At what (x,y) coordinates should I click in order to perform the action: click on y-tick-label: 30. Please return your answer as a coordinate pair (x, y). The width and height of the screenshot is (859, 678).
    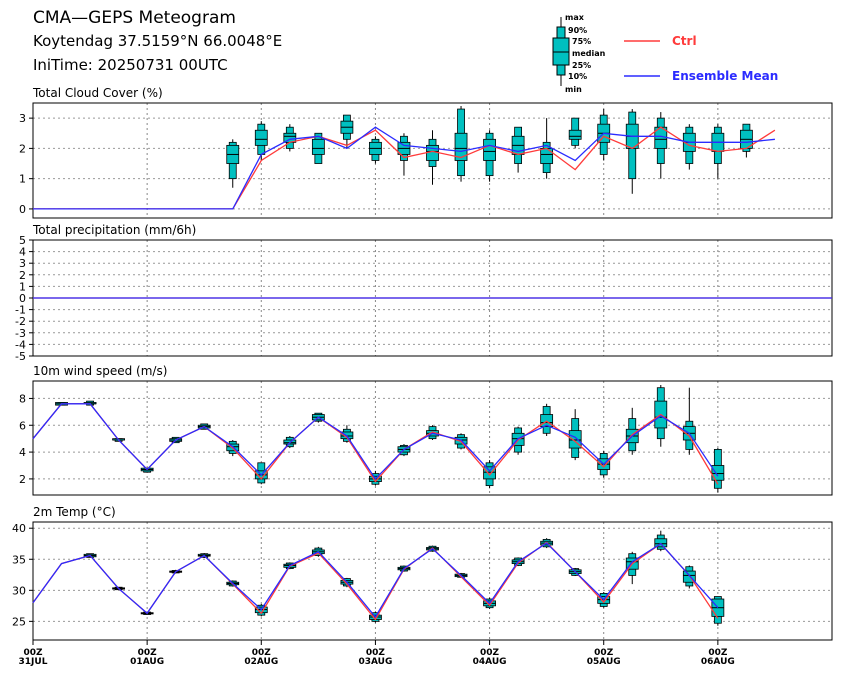
    Looking at the image, I should click on (19, 590).